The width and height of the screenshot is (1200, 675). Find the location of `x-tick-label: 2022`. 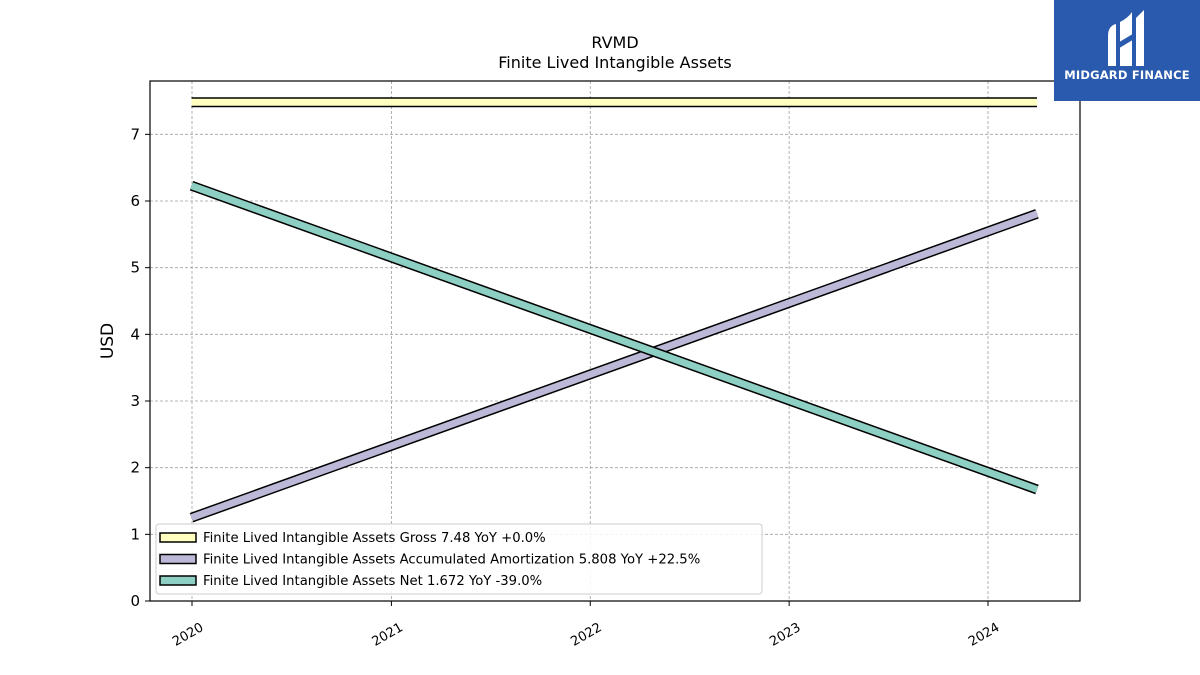

x-tick-label: 2022 is located at coordinates (586, 635).